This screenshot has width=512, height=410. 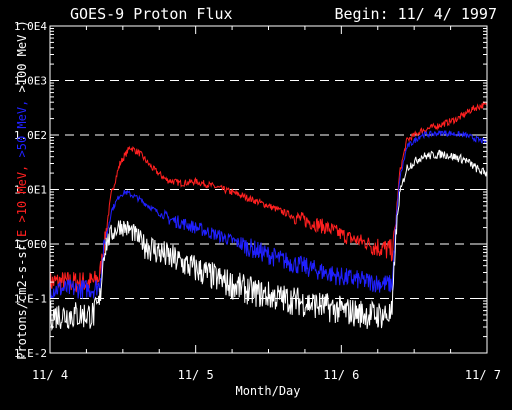 What do you see at coordinates (30, 190) in the screenshot?
I see `y-tick-label: 1.0E1` at bounding box center [30, 190].